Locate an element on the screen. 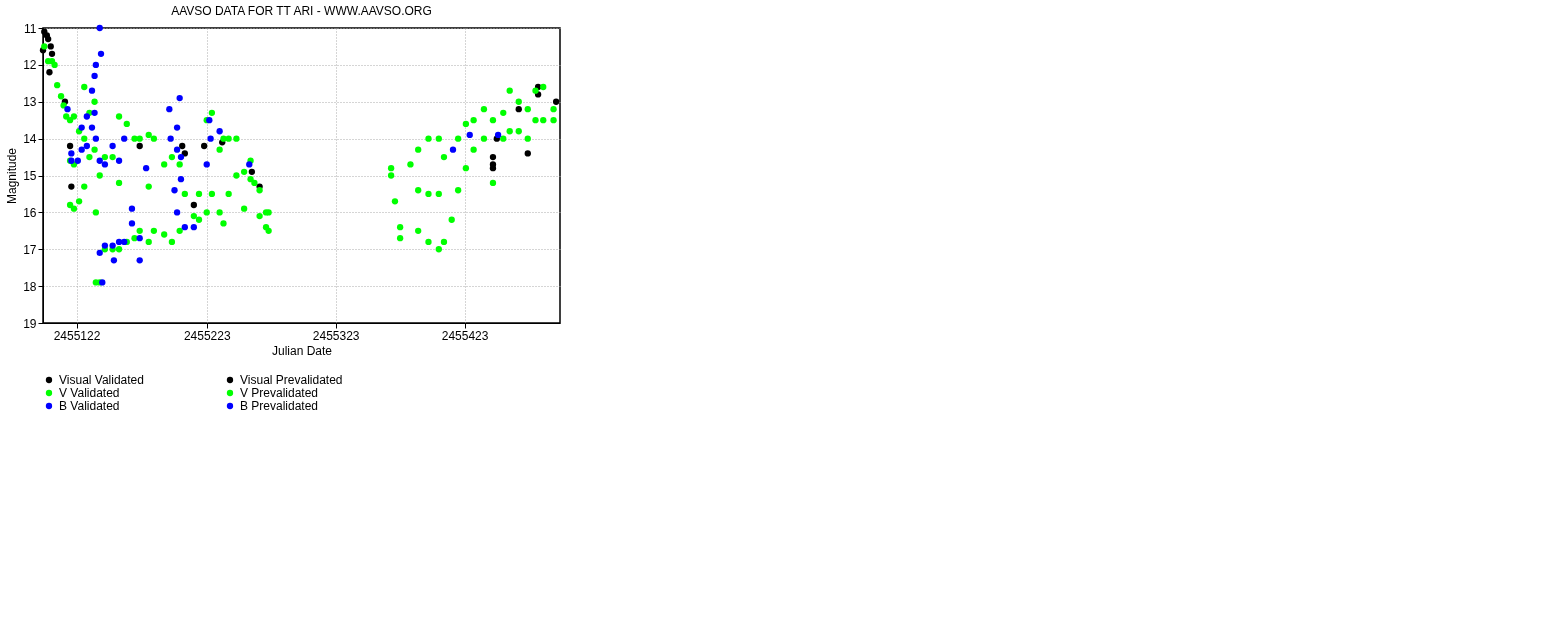 The width and height of the screenshot is (1553, 630). y-tick-label: 15 is located at coordinates (30, 176).